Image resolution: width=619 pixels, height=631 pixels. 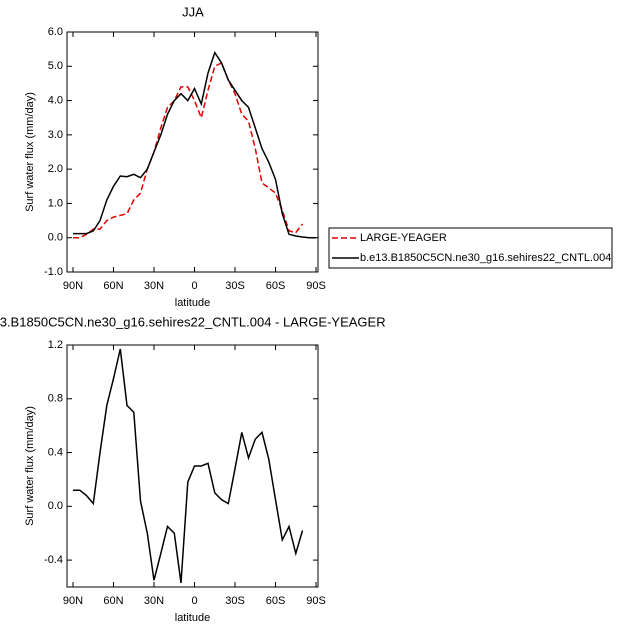 I want to click on y-tick-label: 3.0, so click(x=55, y=135).